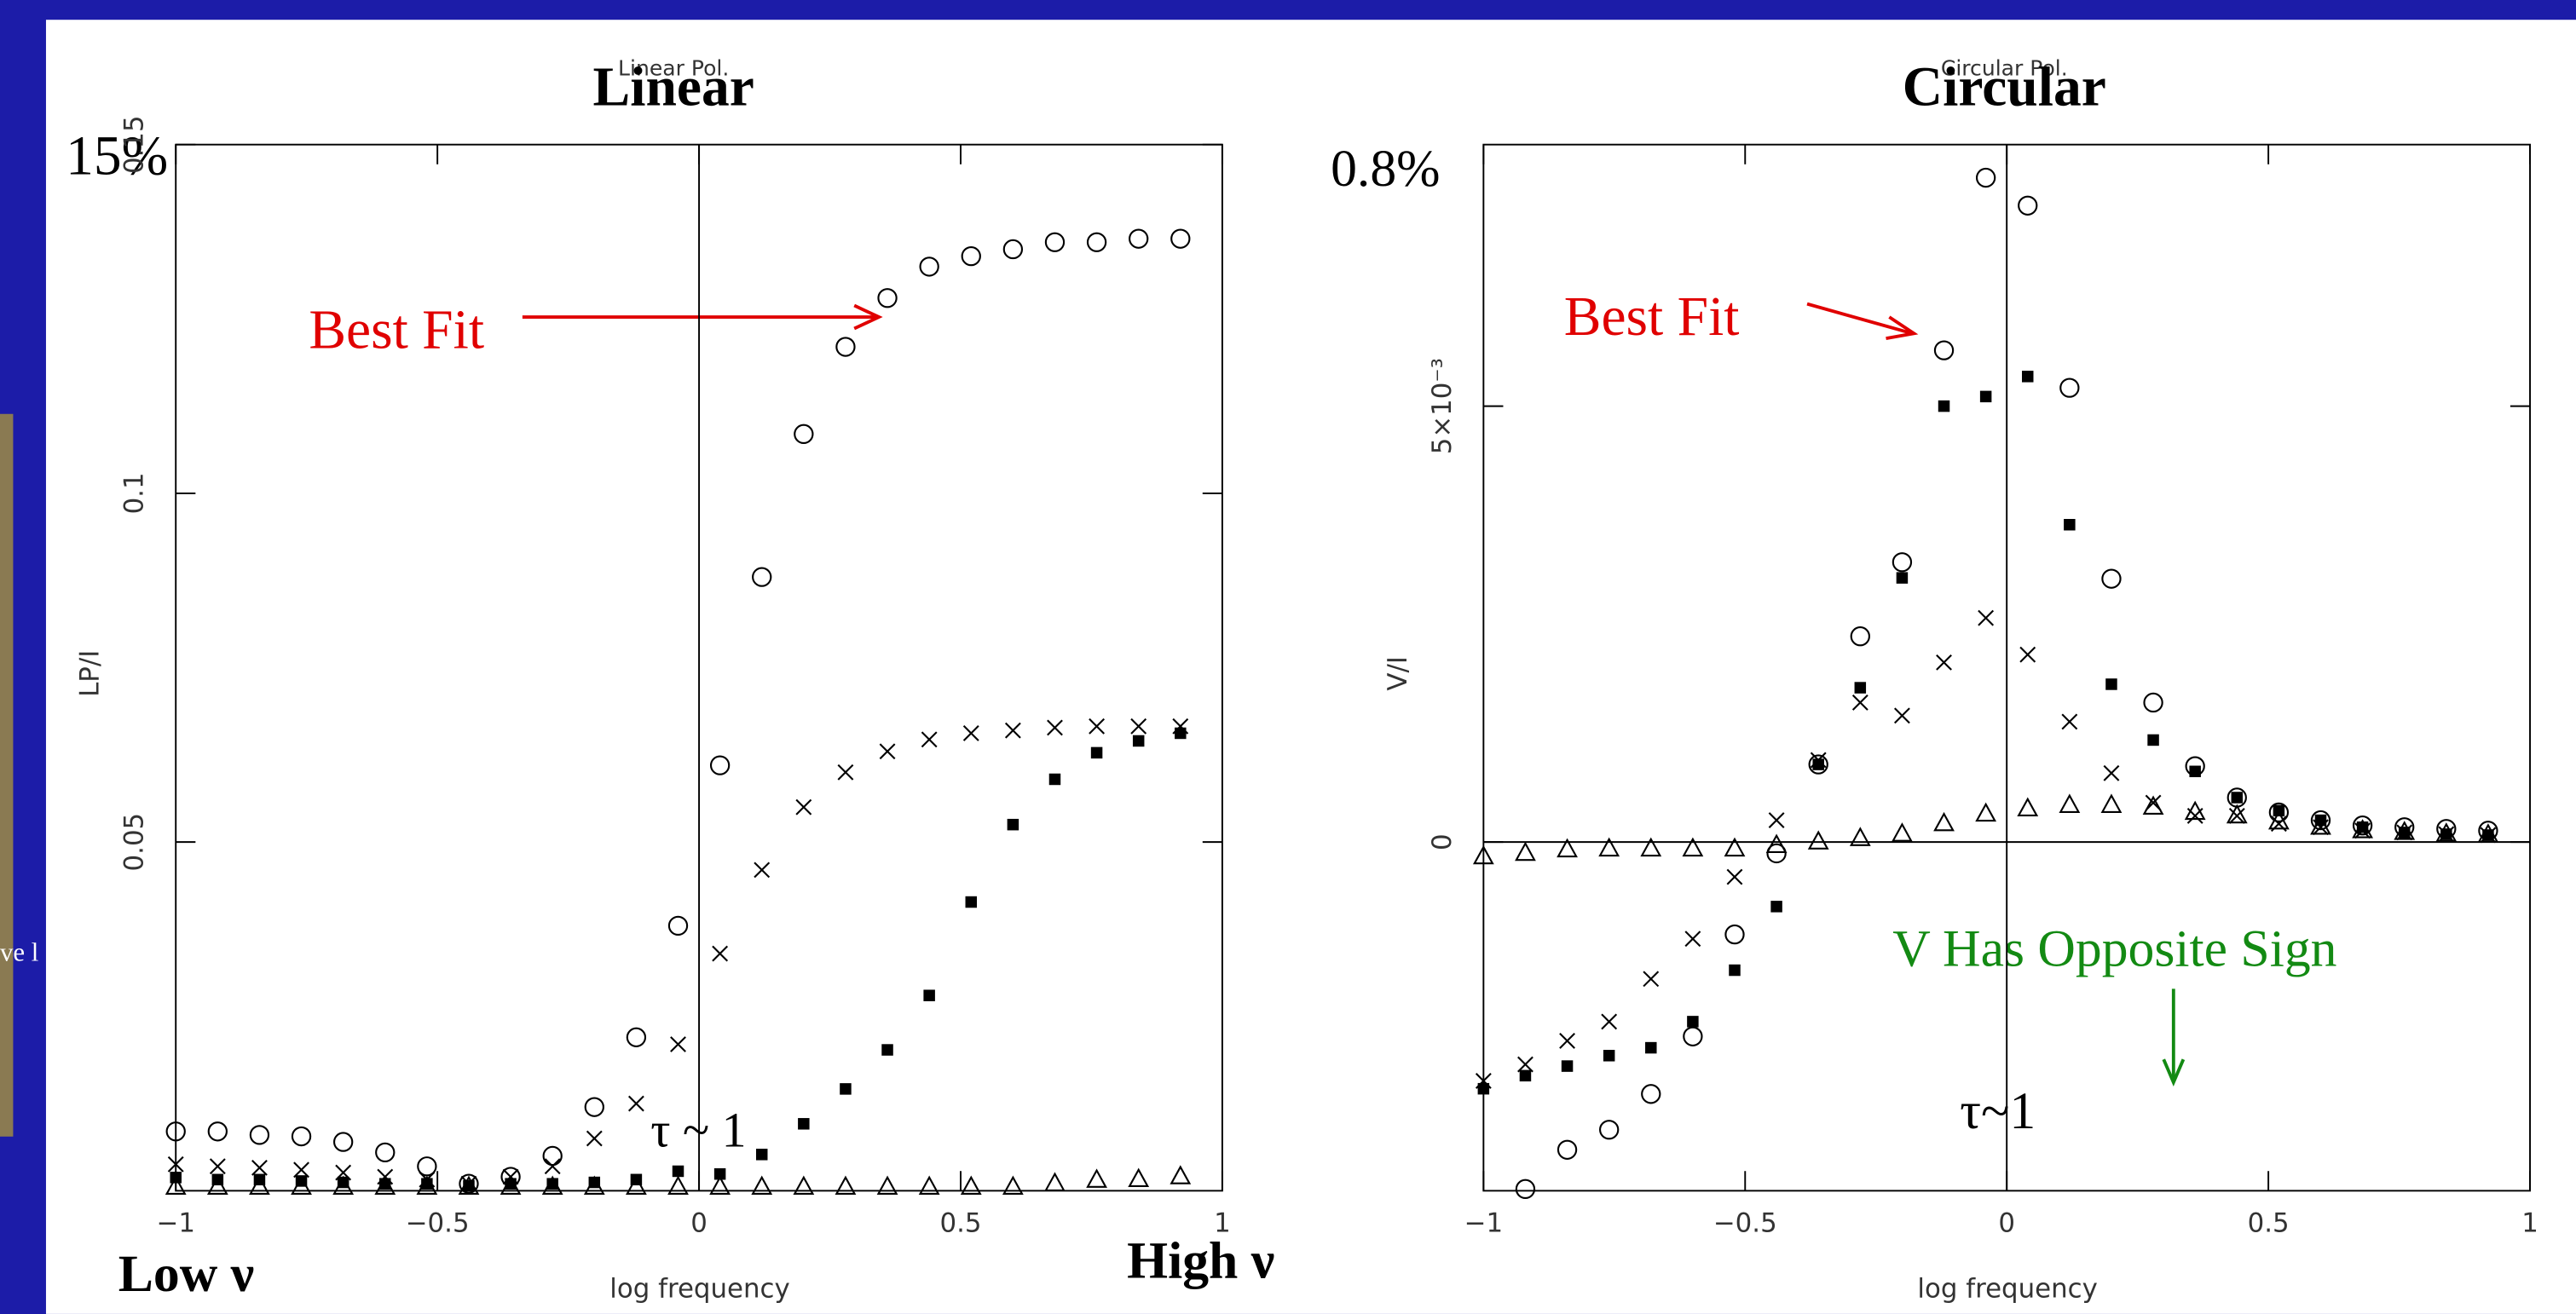 Image resolution: width=2576 pixels, height=1314 pixels. Describe the element at coordinates (1442, 406) in the screenshot. I see `y-tick-label: 5×10⁻³` at that location.